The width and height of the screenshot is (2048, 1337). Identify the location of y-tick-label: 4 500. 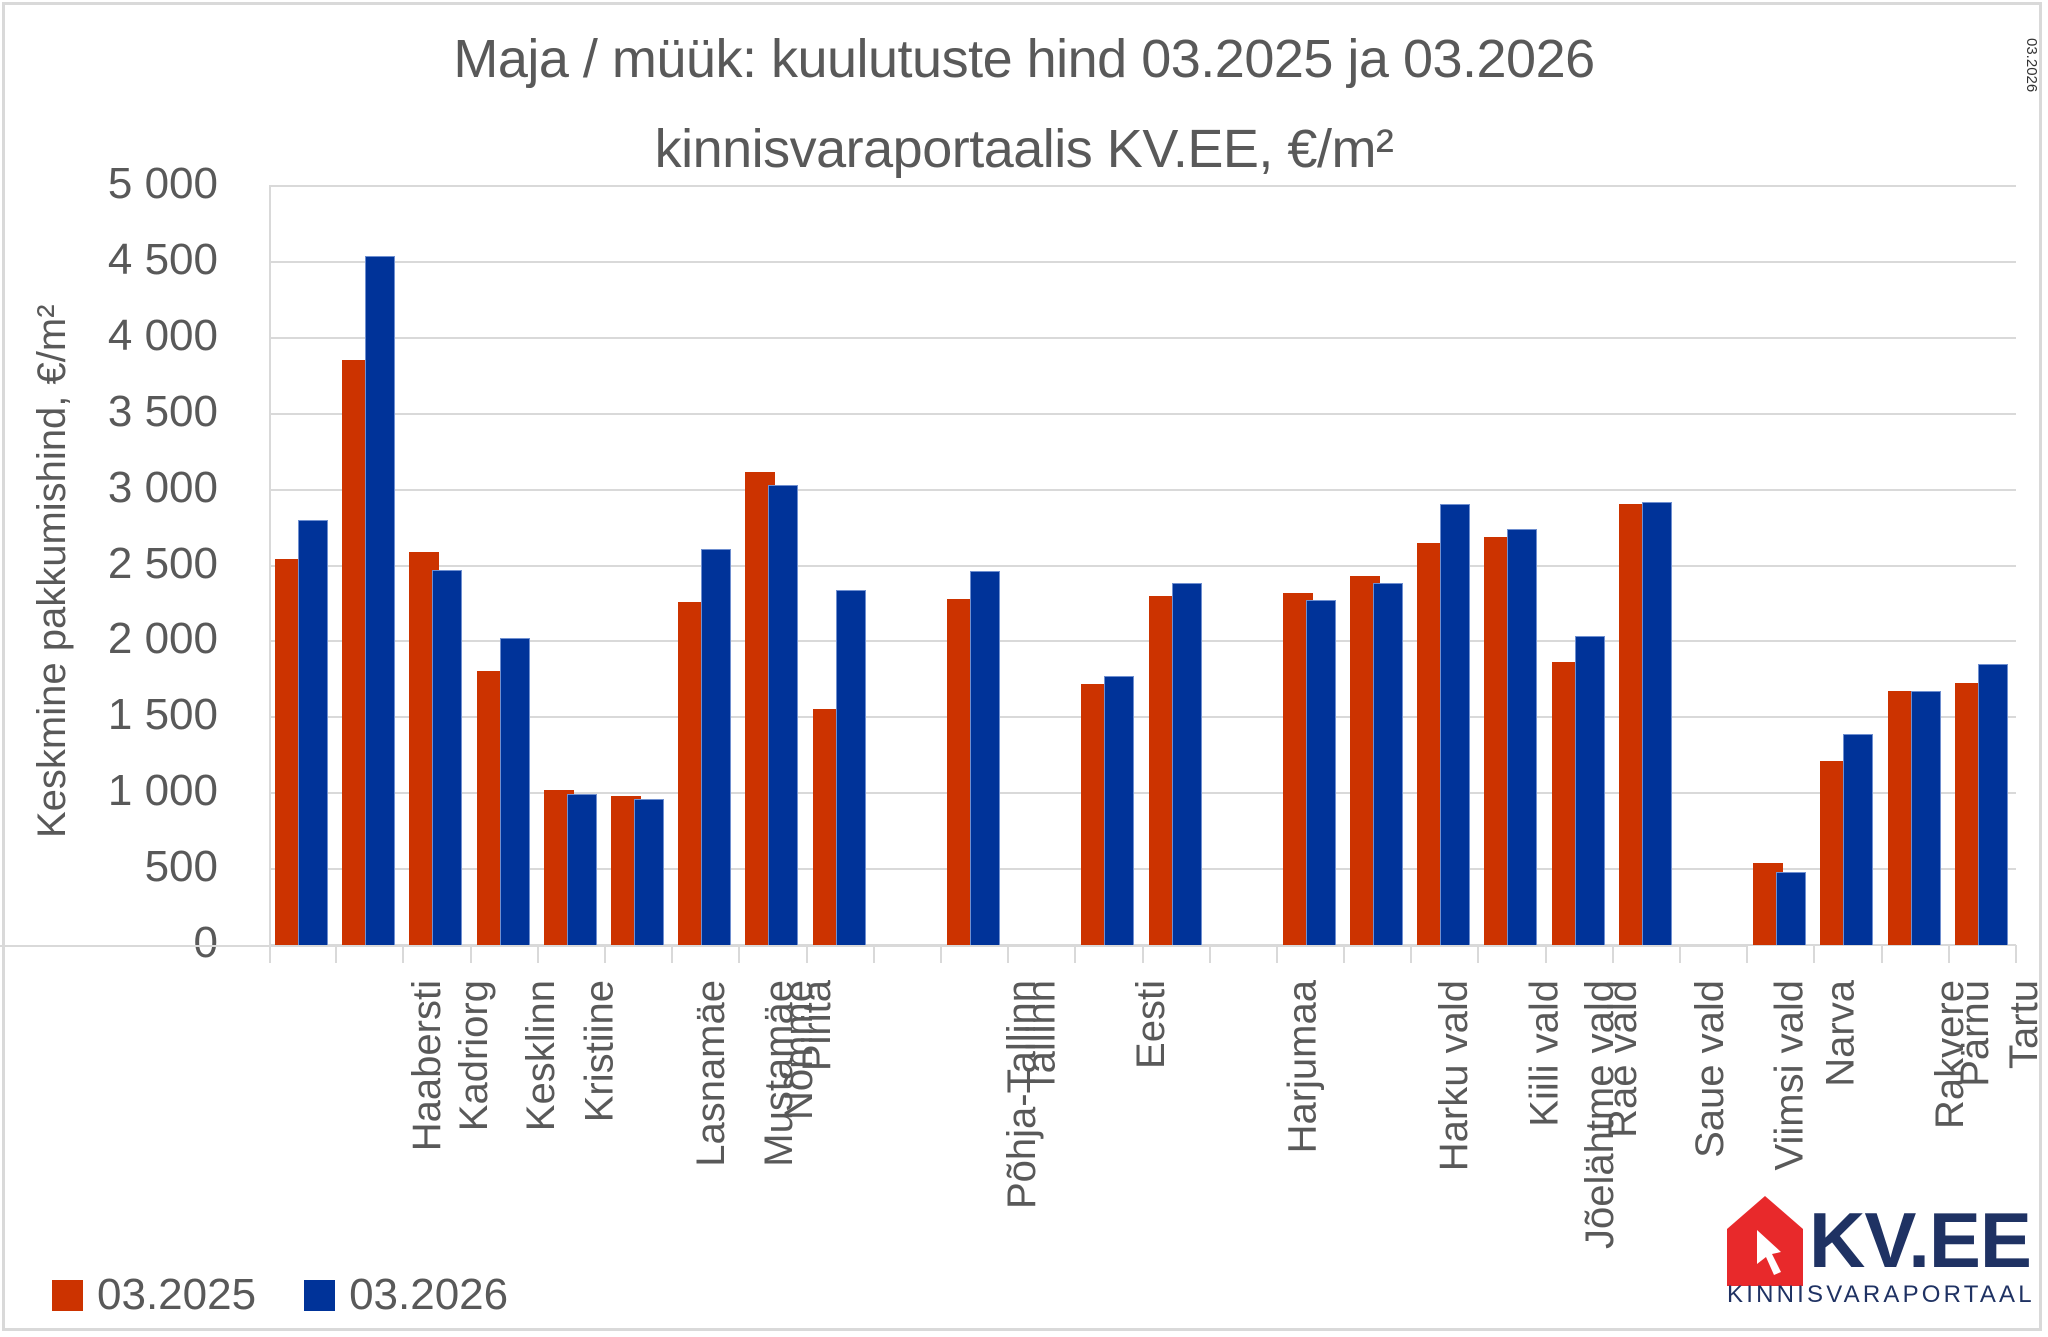
(162, 259).